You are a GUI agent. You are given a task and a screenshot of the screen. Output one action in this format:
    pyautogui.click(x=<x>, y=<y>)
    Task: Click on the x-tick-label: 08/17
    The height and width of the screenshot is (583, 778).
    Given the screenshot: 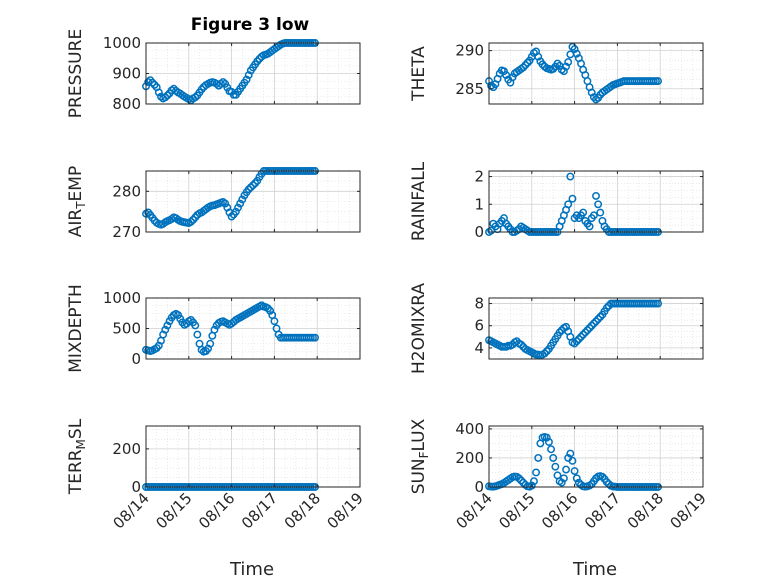 What is the action you would take?
    pyautogui.click(x=259, y=510)
    